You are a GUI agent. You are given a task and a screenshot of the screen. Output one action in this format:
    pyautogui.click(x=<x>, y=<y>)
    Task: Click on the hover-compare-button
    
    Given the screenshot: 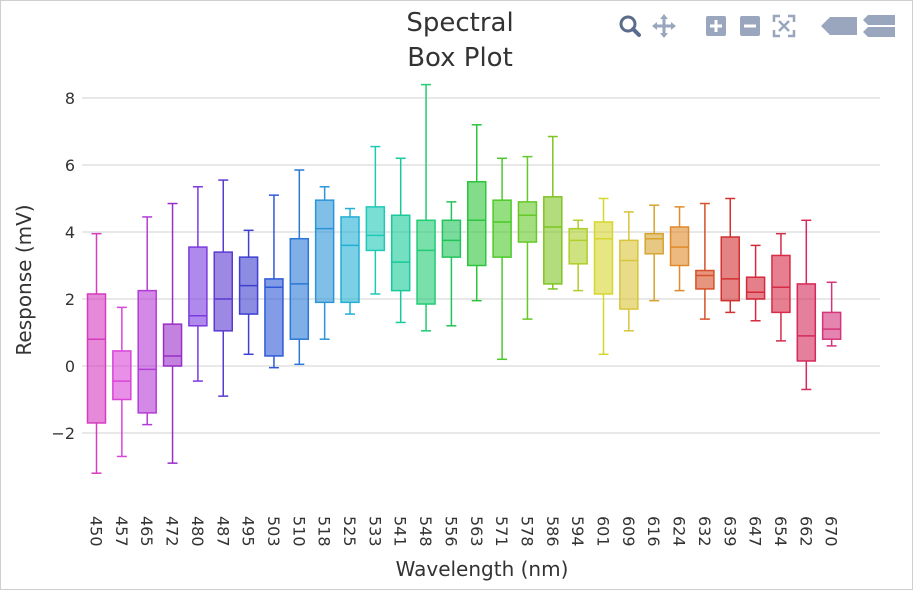 What is the action you would take?
    pyautogui.click(x=879, y=26)
    